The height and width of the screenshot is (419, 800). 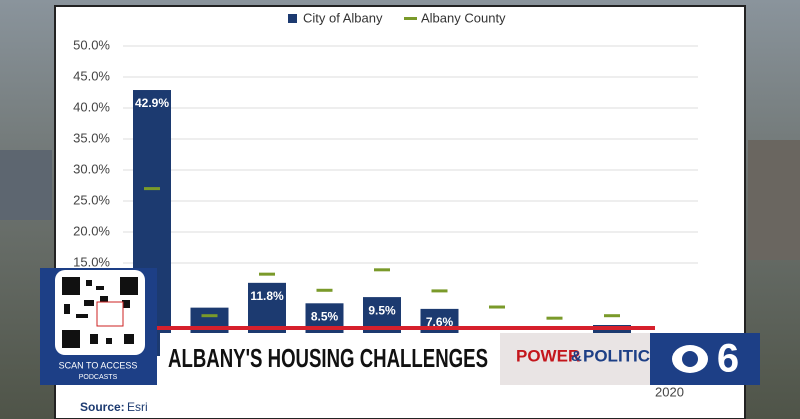 What do you see at coordinates (91, 199) in the screenshot?
I see `y-tick-label: 25.0%` at bounding box center [91, 199].